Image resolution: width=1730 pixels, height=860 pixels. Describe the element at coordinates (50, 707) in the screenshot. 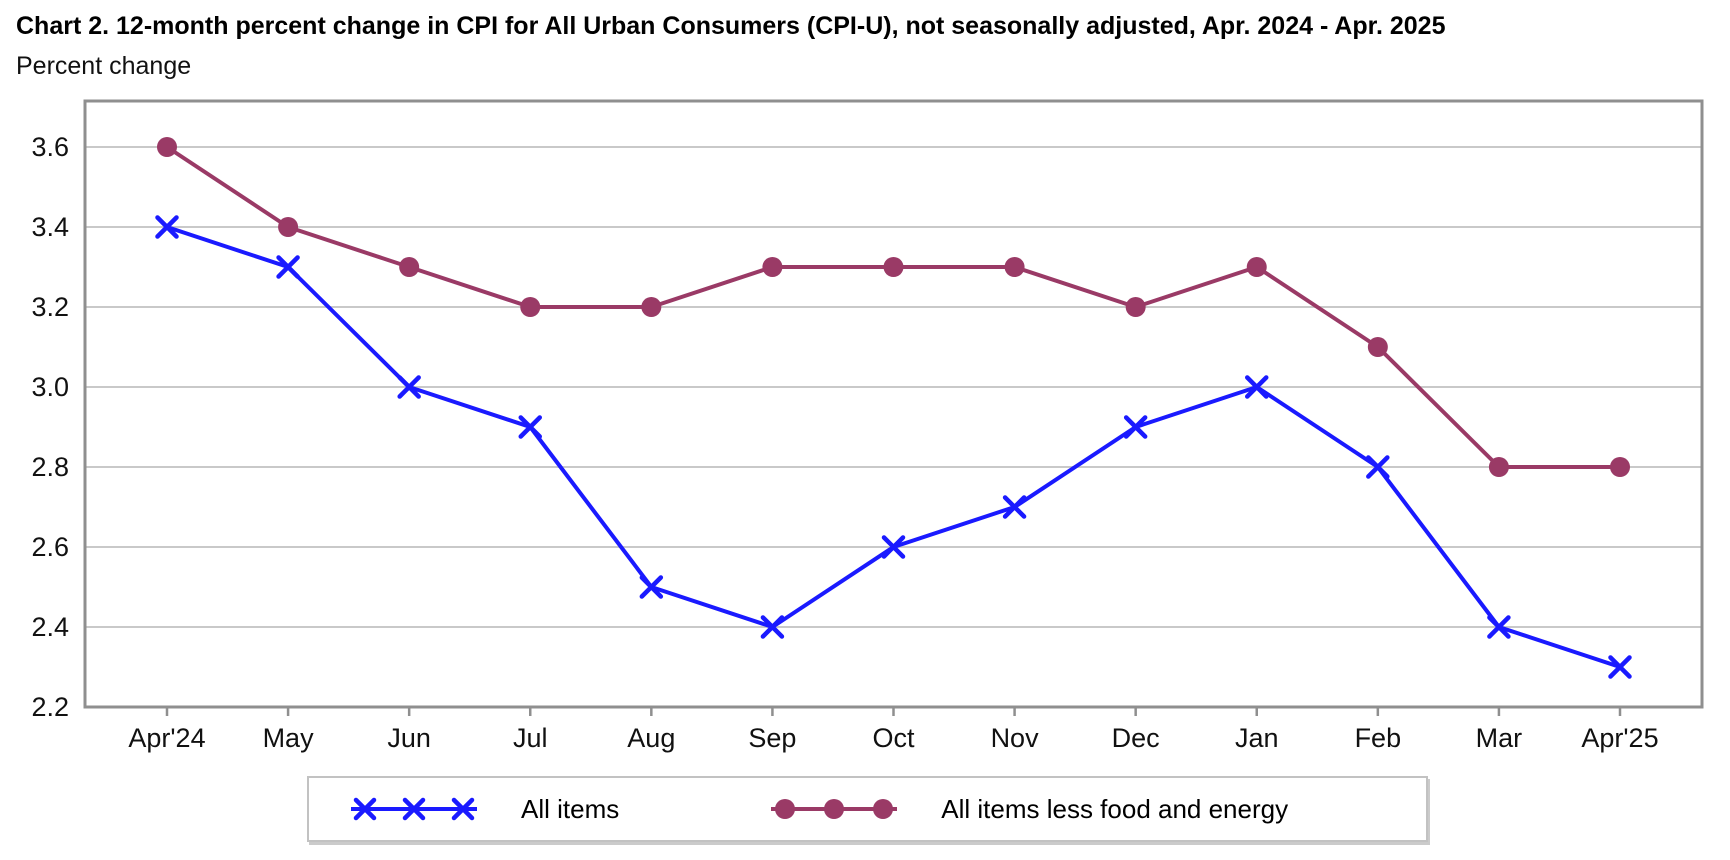

I see `y-tick-label: 2.2` at that location.